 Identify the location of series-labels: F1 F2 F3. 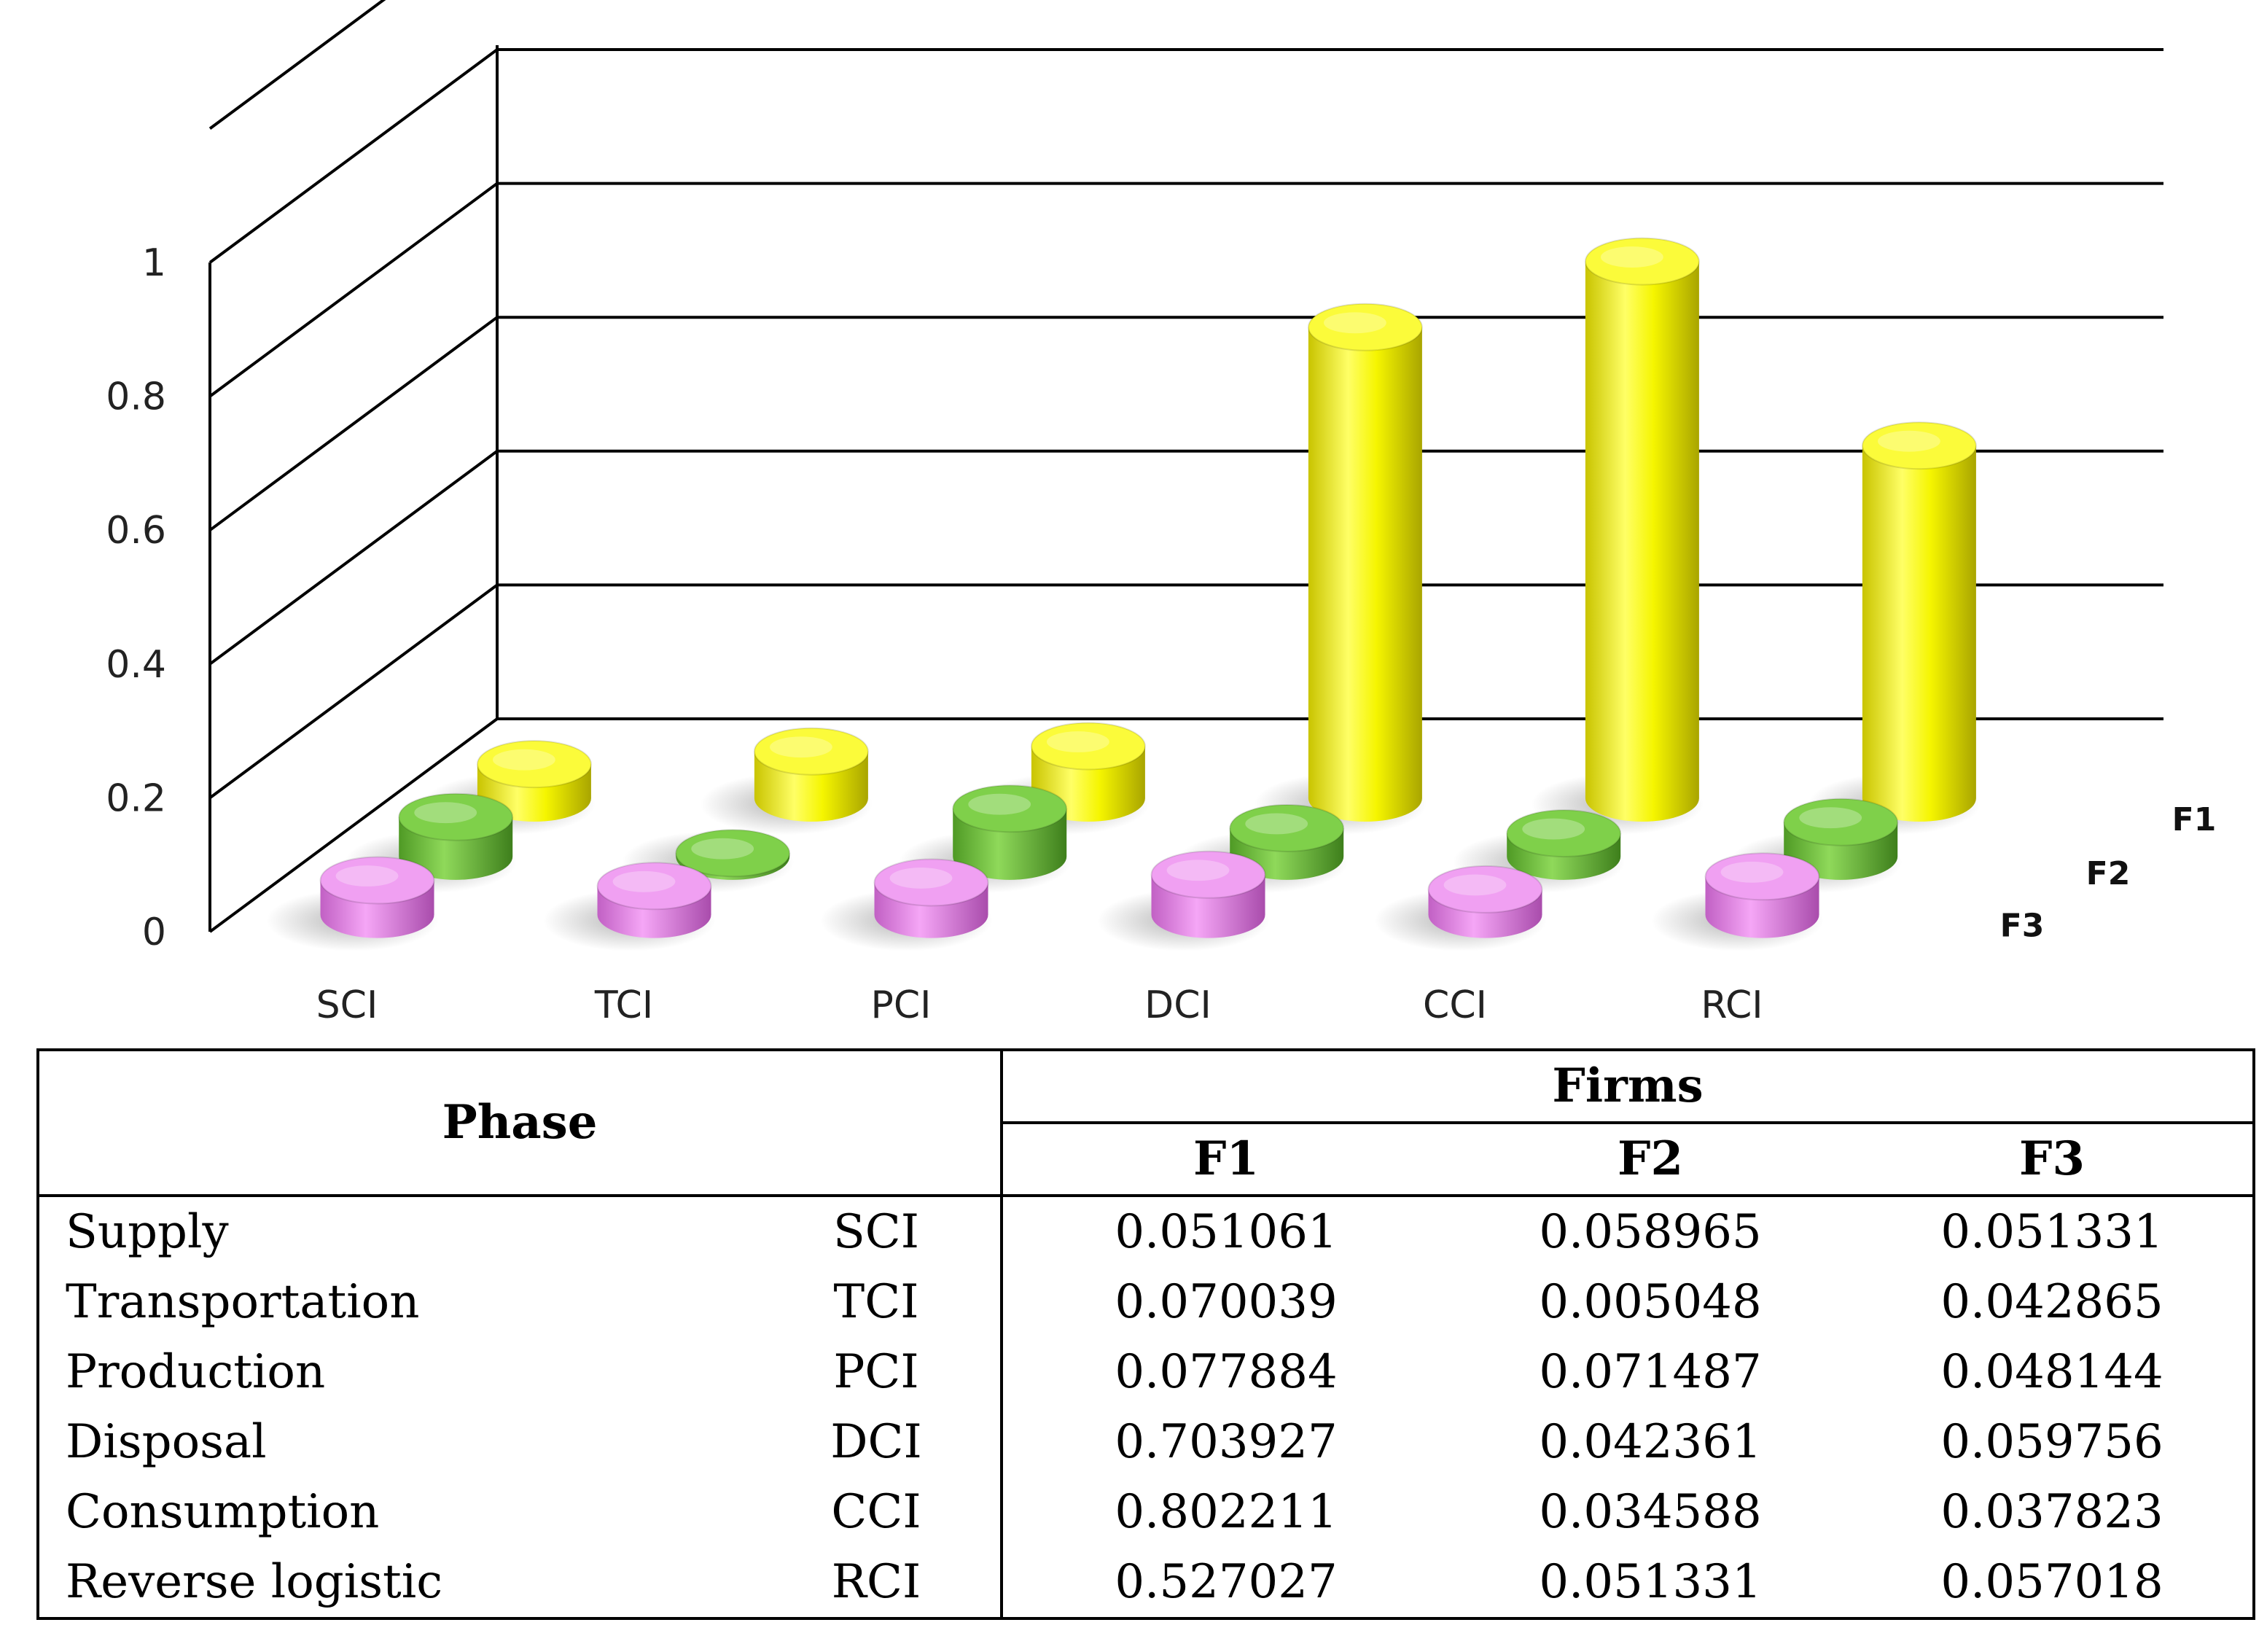
(2108, 873).